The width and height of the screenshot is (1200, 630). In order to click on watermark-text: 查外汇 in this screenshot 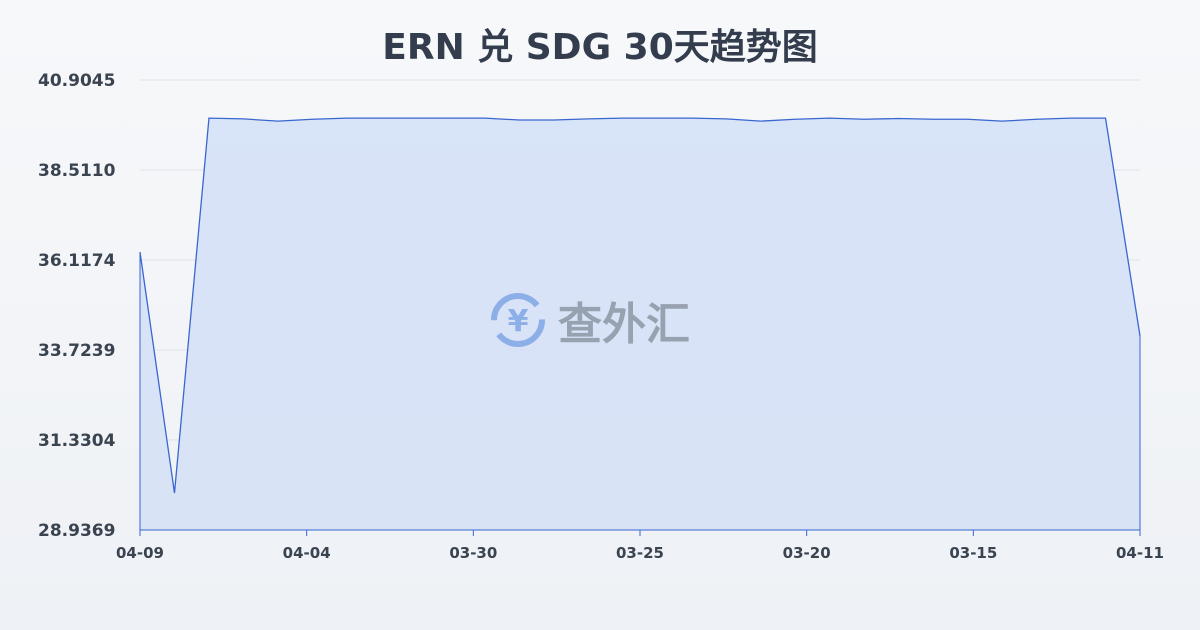, I will do `click(624, 324)`.